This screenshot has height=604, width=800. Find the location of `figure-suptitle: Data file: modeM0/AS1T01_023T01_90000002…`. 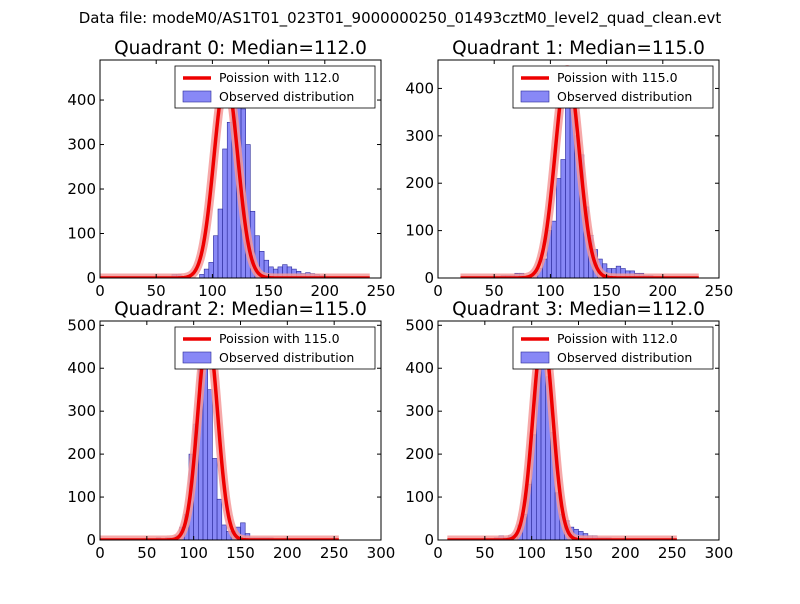

figure-suptitle: Data file: modeM0/AS1T01_023T01_90000002… is located at coordinates (400, 18).